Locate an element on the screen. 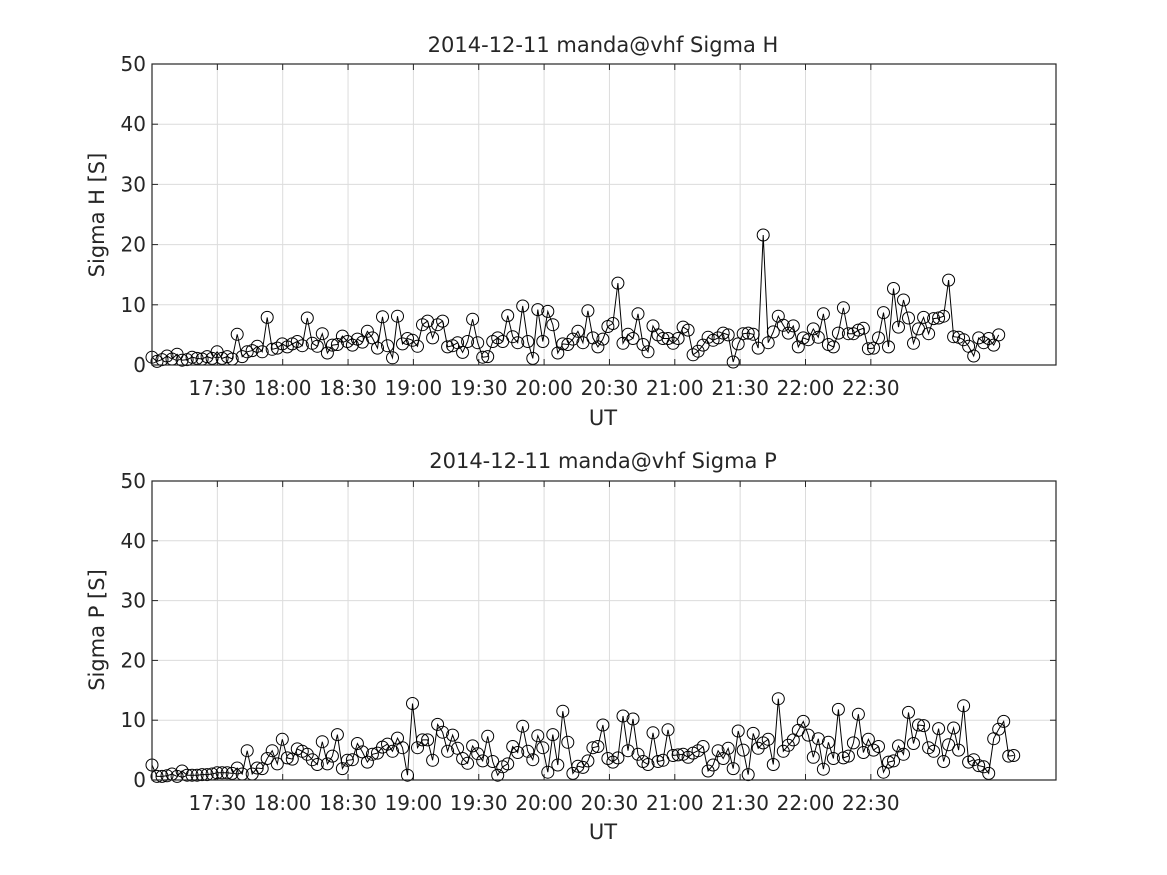 The image size is (1167, 875). sigma-h-ytick-label: 0 is located at coordinates (139, 365).